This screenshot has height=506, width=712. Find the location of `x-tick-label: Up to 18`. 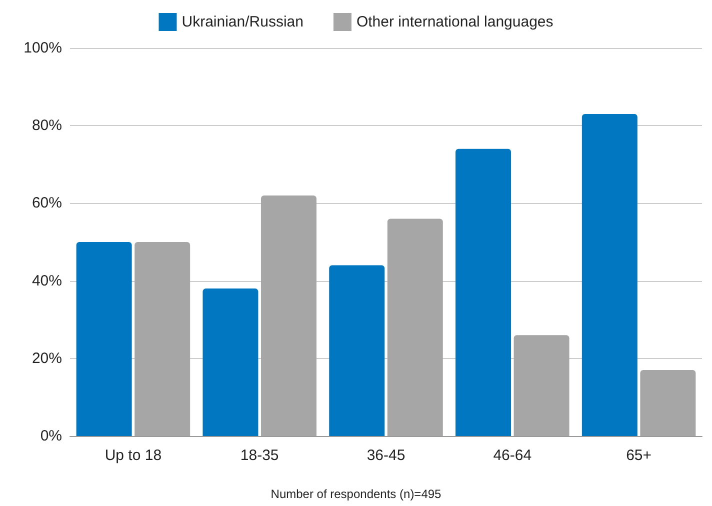

x-tick-label: Up to 18 is located at coordinates (133, 455).